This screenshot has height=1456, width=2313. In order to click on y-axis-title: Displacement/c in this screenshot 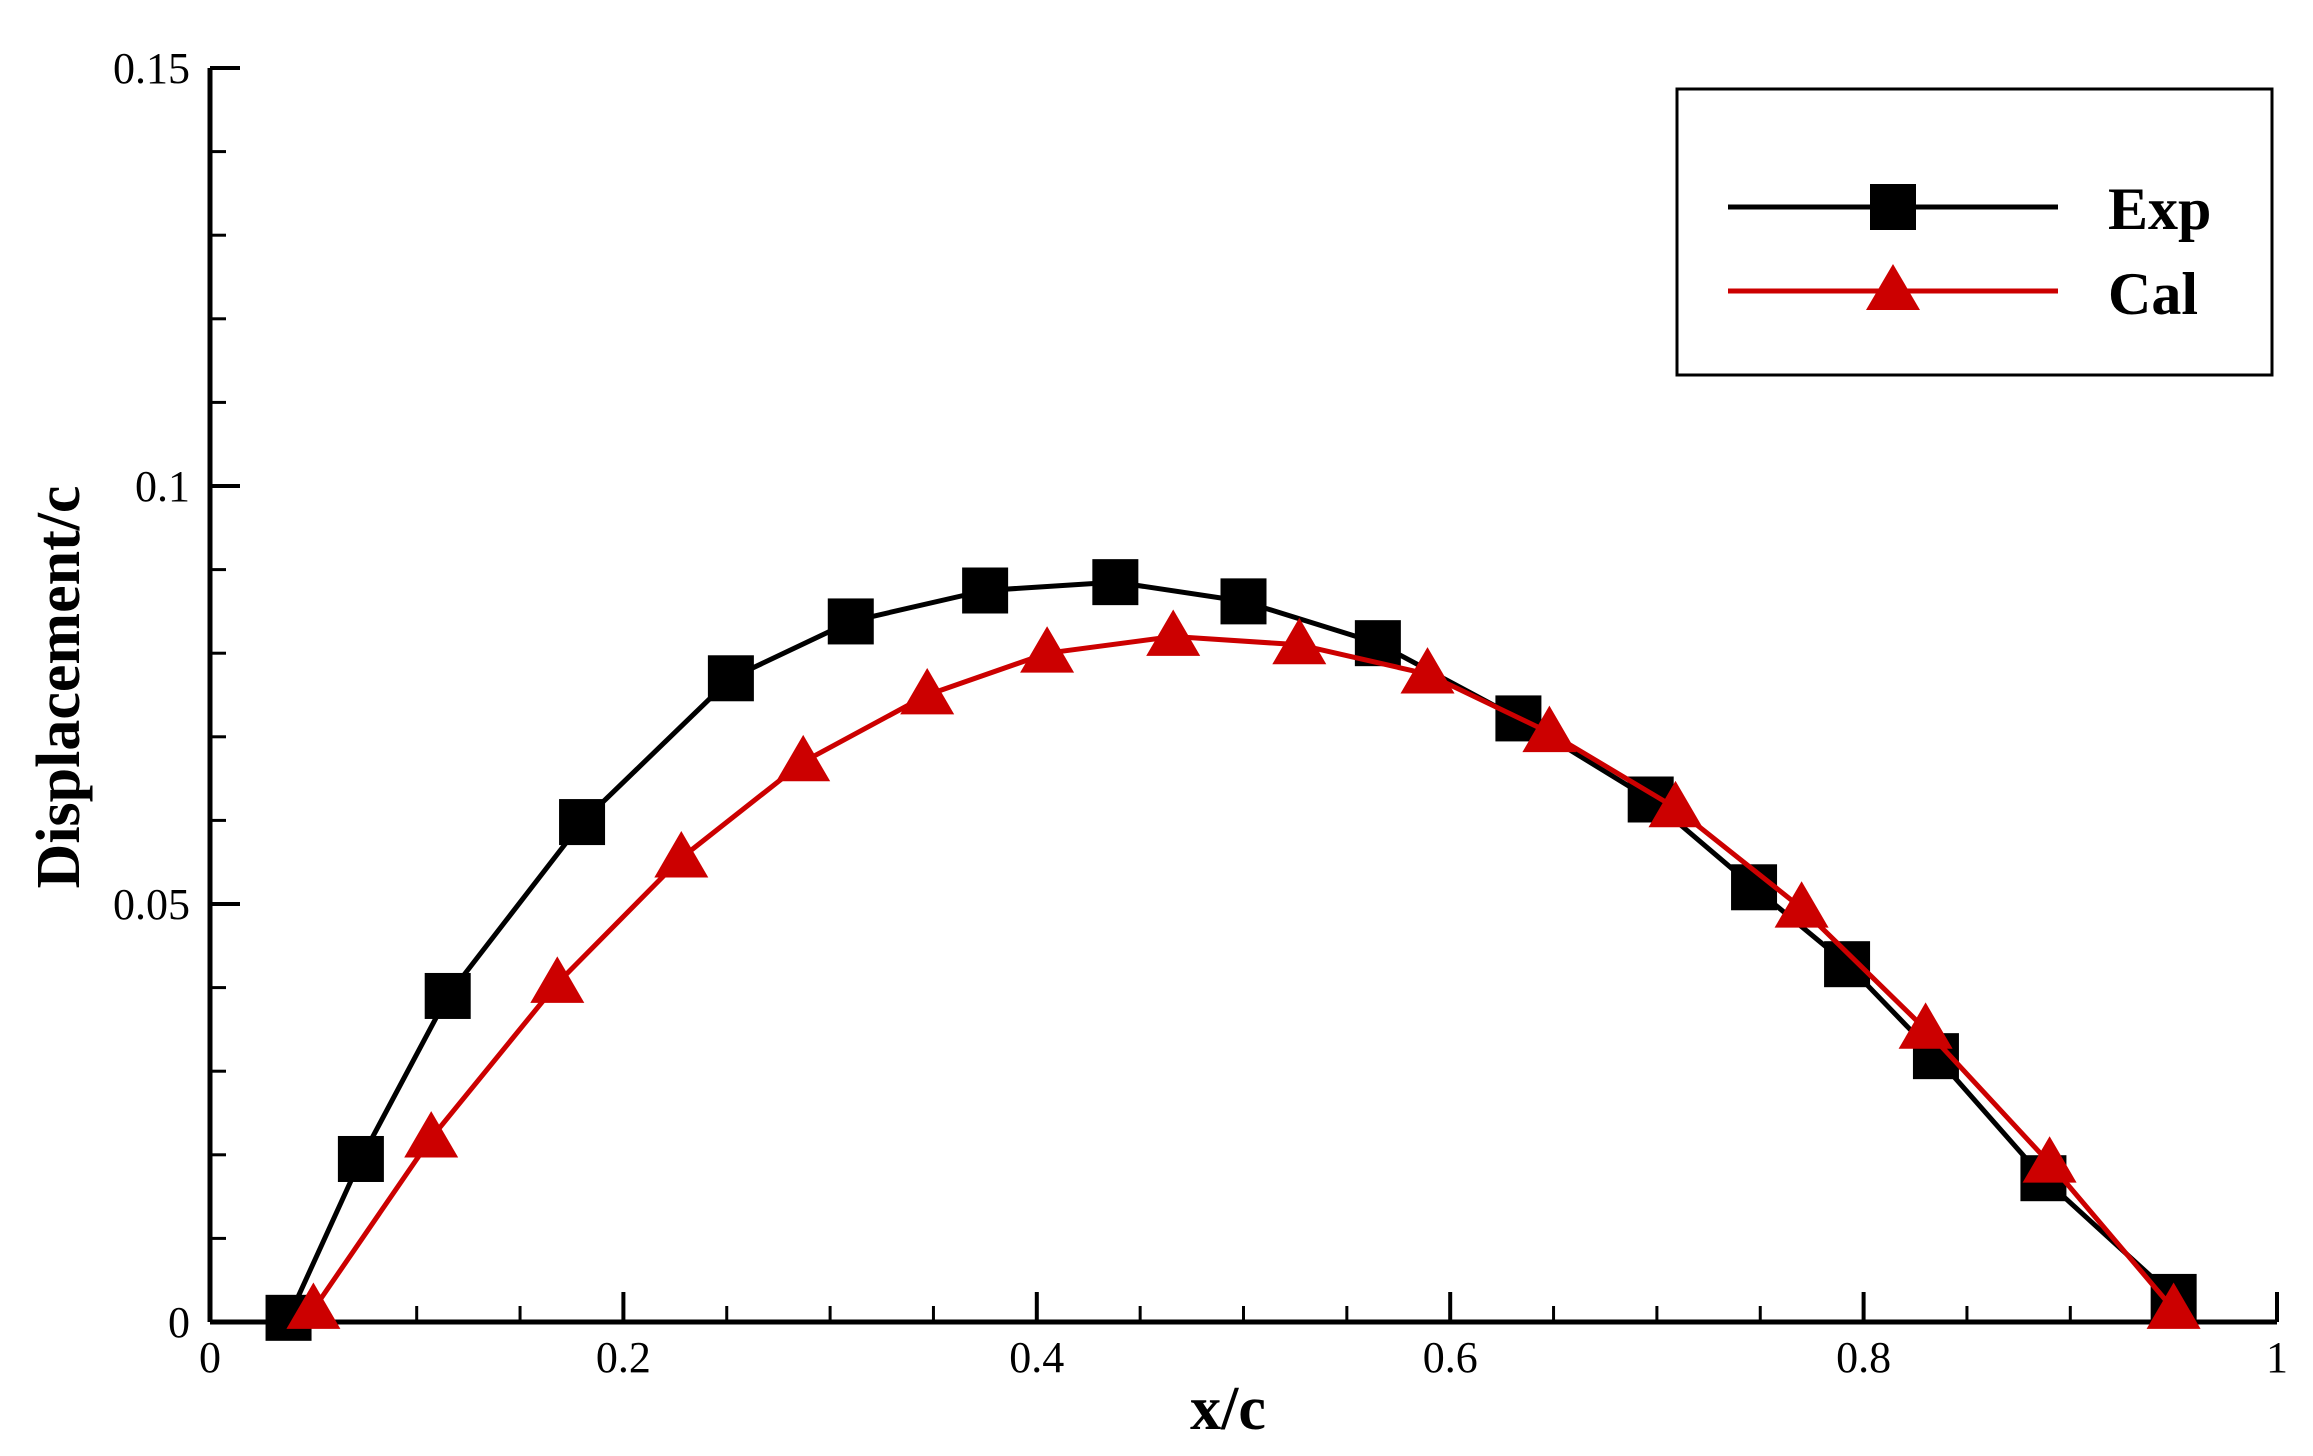, I will do `click(59, 687)`.